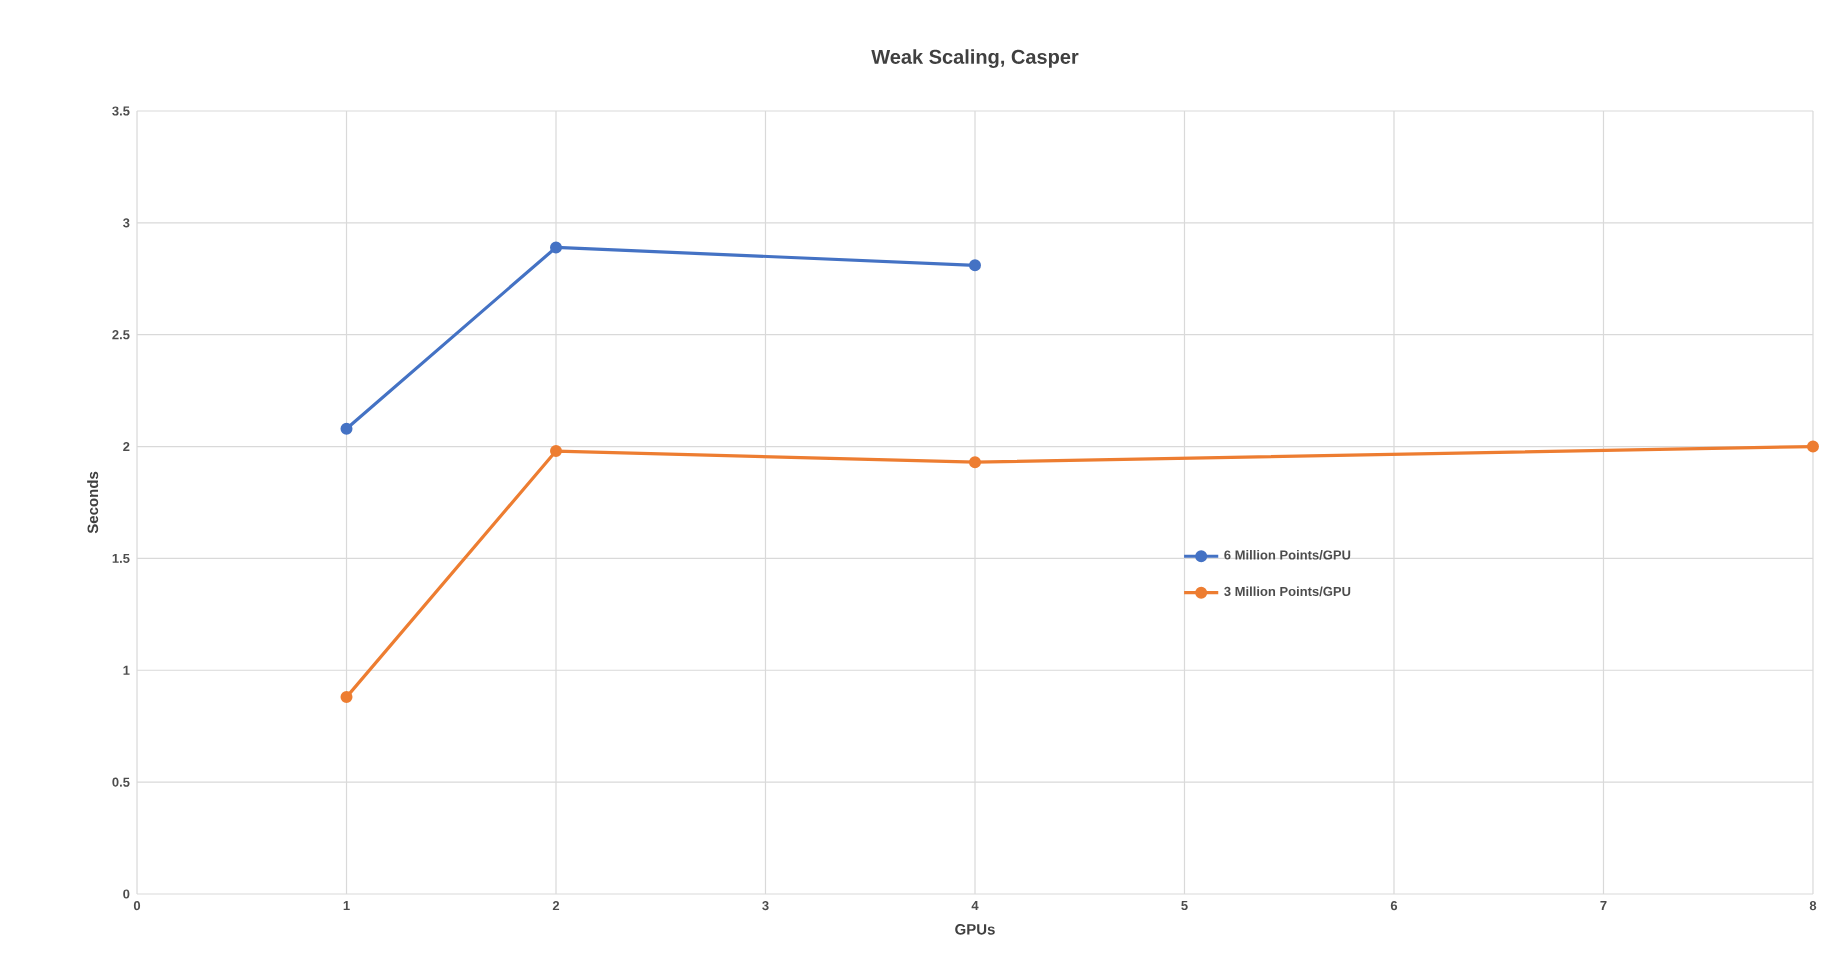 The height and width of the screenshot is (974, 1832). Describe the element at coordinates (556, 906) in the screenshot. I see `x-tick-label: 2` at that location.